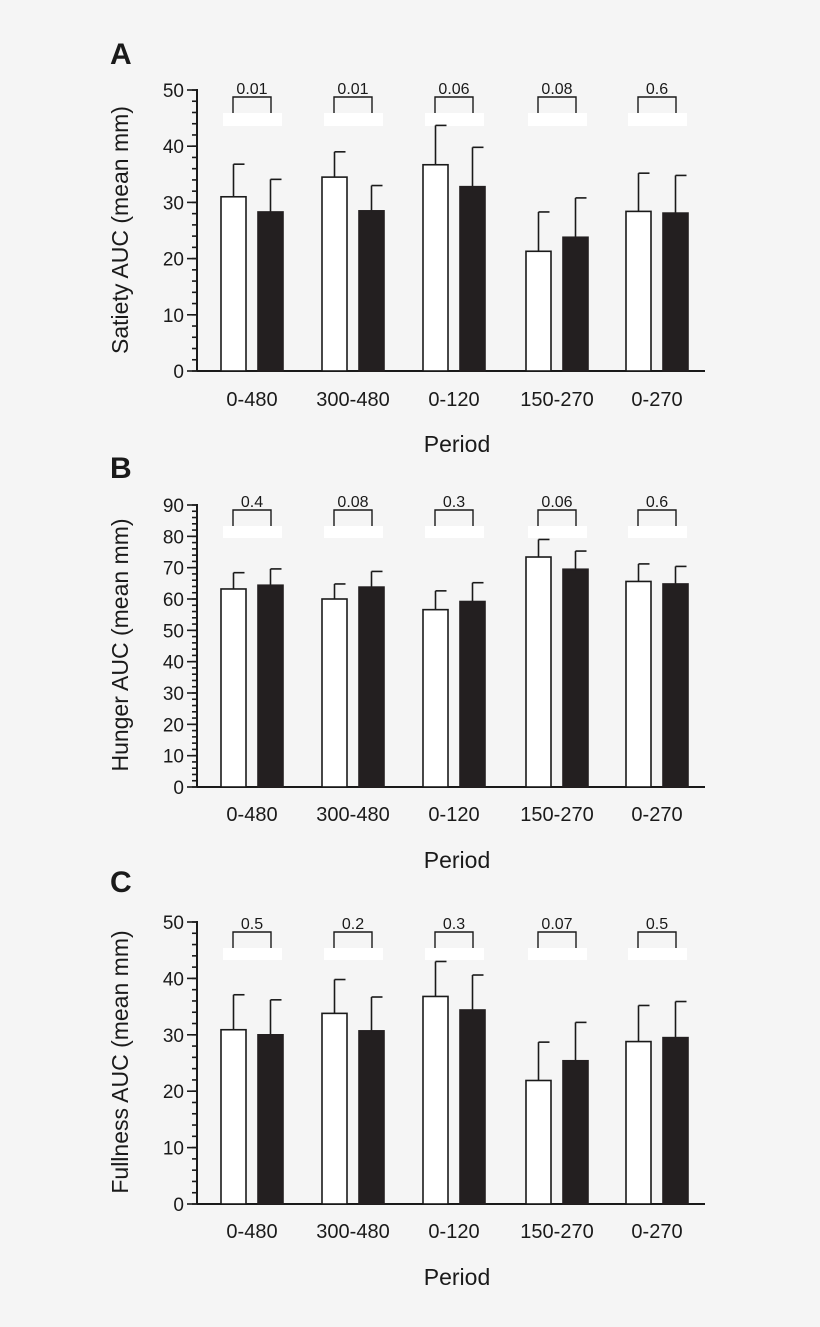 The width and height of the screenshot is (820, 1327). Describe the element at coordinates (252, 502) in the screenshot. I see `p-value-label: 0.4` at that location.